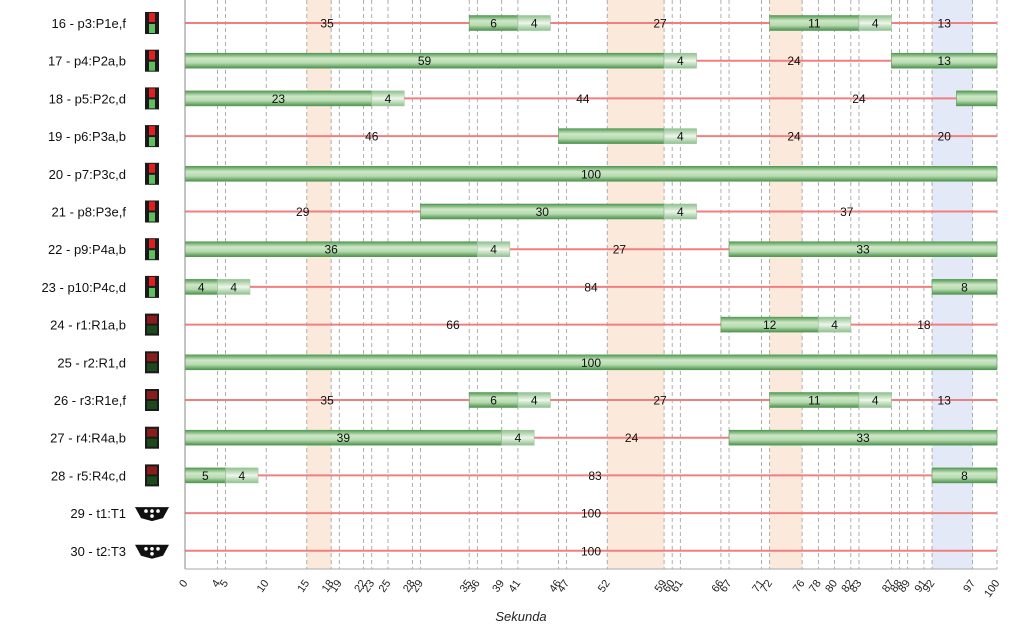  Describe the element at coordinates (859, 99) in the screenshot. I see `phase-duration-label: 24` at that location.